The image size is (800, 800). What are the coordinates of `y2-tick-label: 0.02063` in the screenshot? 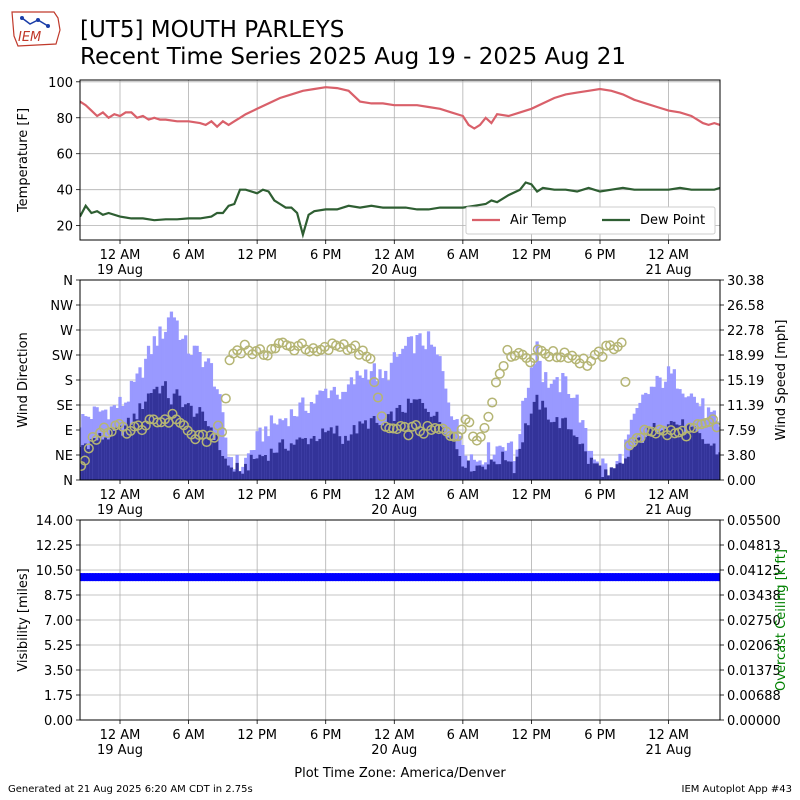 It's located at (754, 646).